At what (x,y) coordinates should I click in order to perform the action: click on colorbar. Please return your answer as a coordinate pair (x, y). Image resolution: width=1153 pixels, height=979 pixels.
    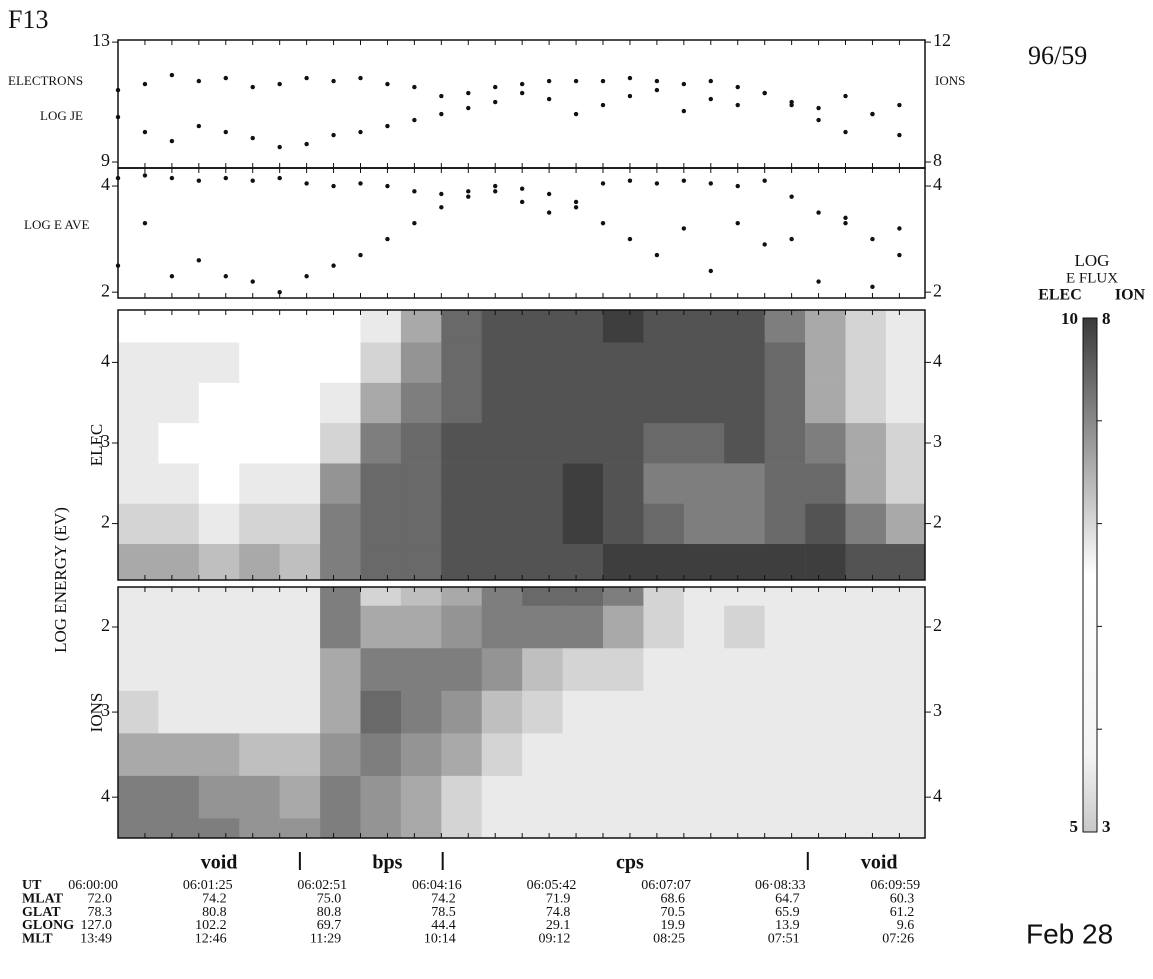
    Looking at the image, I should click on (1090, 575).